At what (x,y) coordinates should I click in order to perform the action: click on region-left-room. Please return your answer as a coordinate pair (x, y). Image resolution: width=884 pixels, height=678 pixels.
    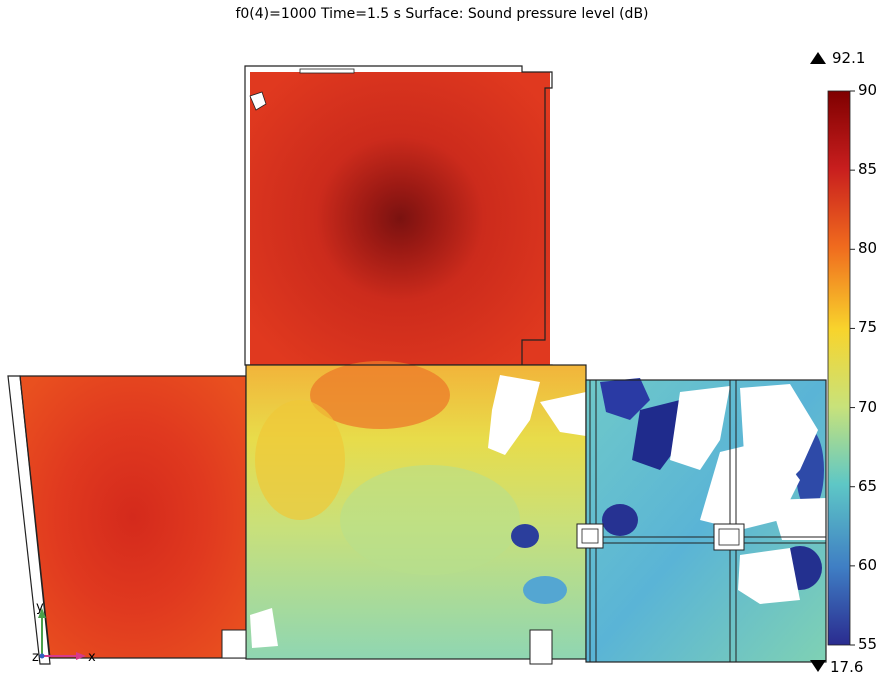
    Looking at the image, I should click on (127, 520).